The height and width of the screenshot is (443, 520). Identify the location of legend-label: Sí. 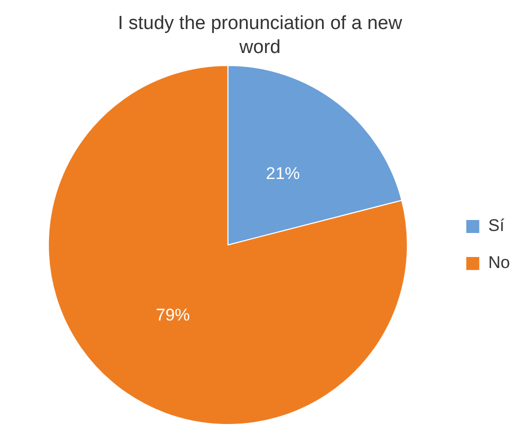
(496, 226).